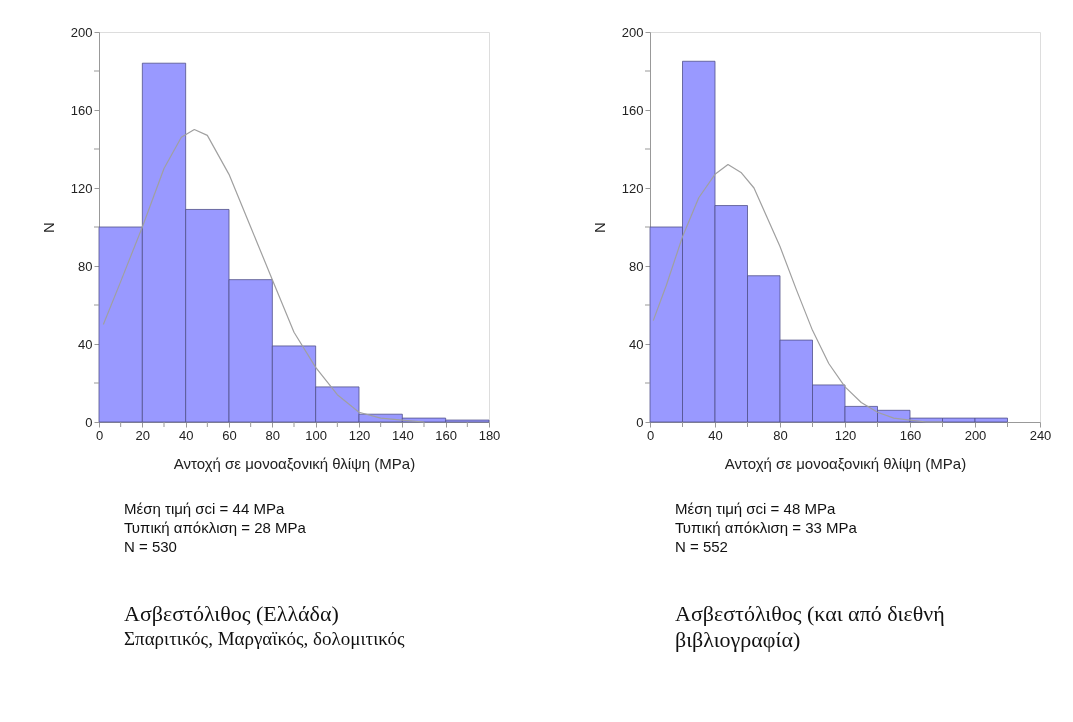  Describe the element at coordinates (229, 435) in the screenshot. I see `x-tick-label: 60` at that location.